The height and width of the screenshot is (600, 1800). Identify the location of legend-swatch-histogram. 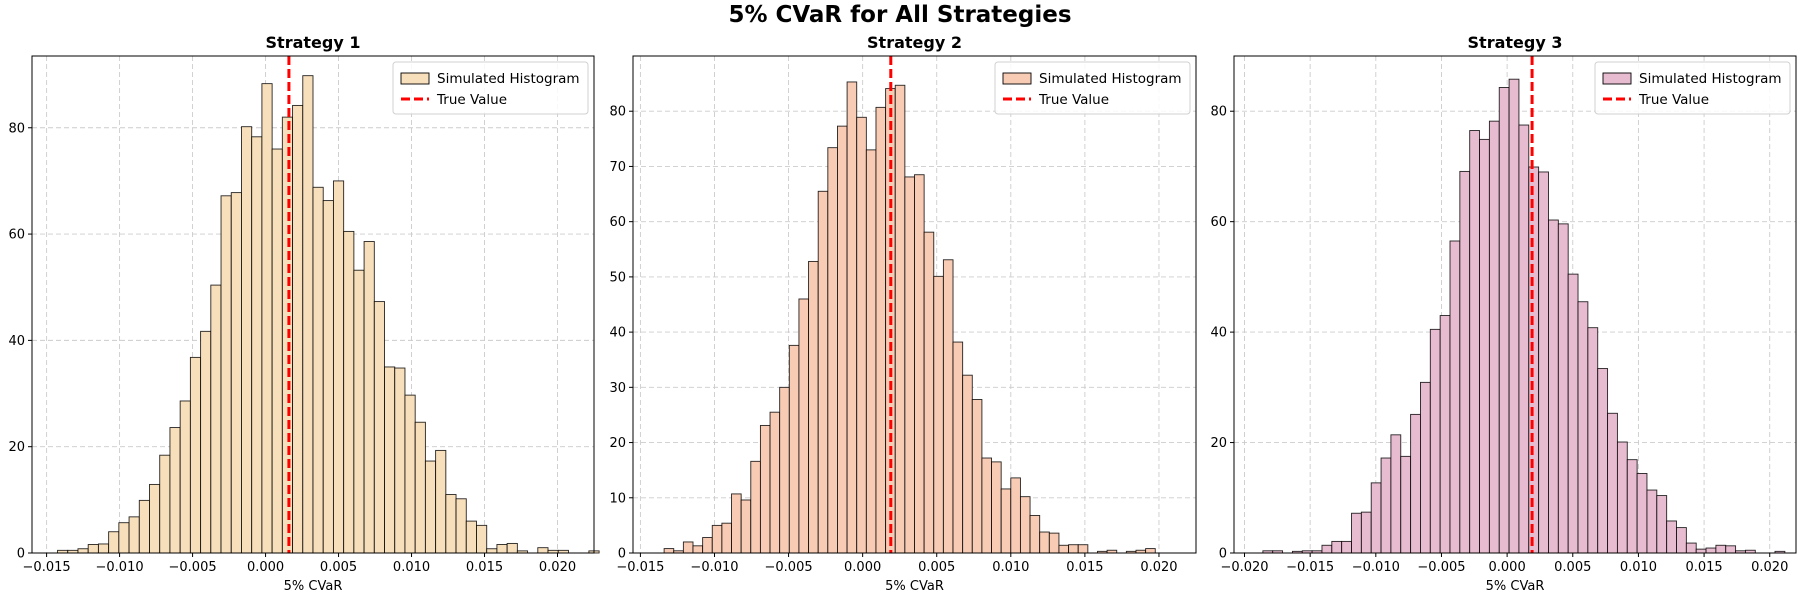
(1017, 78).